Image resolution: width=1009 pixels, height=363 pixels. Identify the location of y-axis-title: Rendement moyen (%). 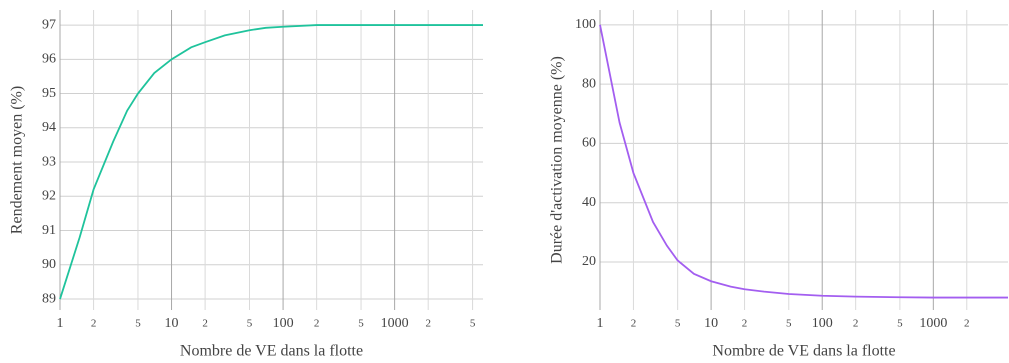
(17, 160).